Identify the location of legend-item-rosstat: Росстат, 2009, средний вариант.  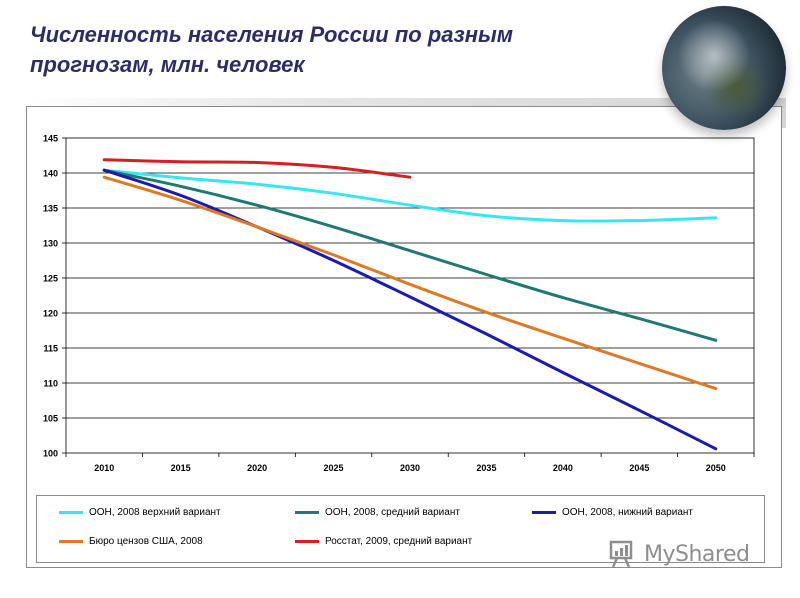
(383, 541).